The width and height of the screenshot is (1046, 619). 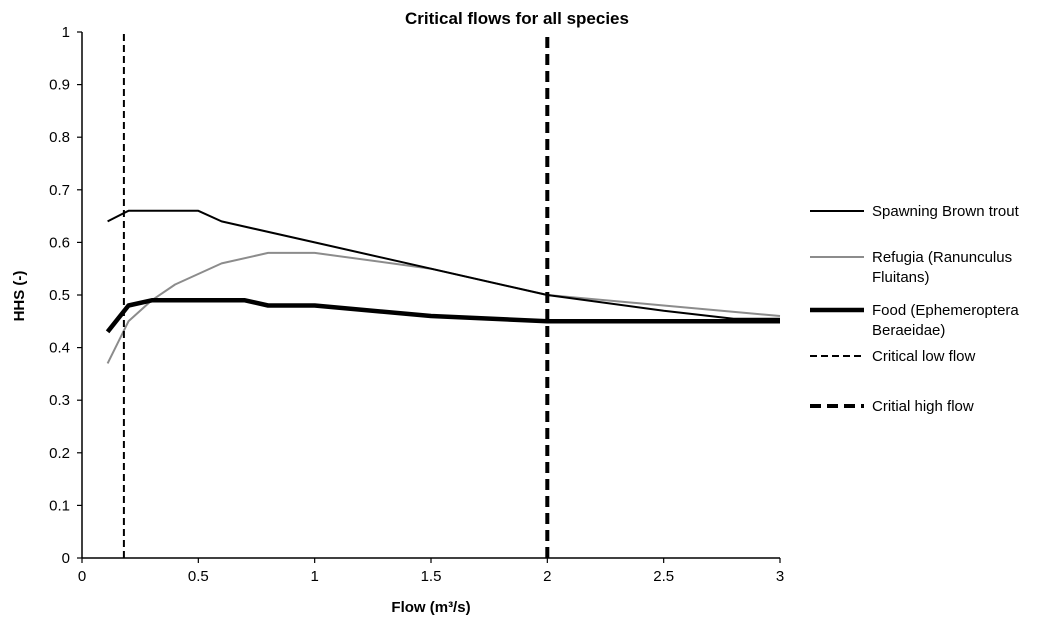 I want to click on x-tick-label: 2.5, so click(x=663, y=576).